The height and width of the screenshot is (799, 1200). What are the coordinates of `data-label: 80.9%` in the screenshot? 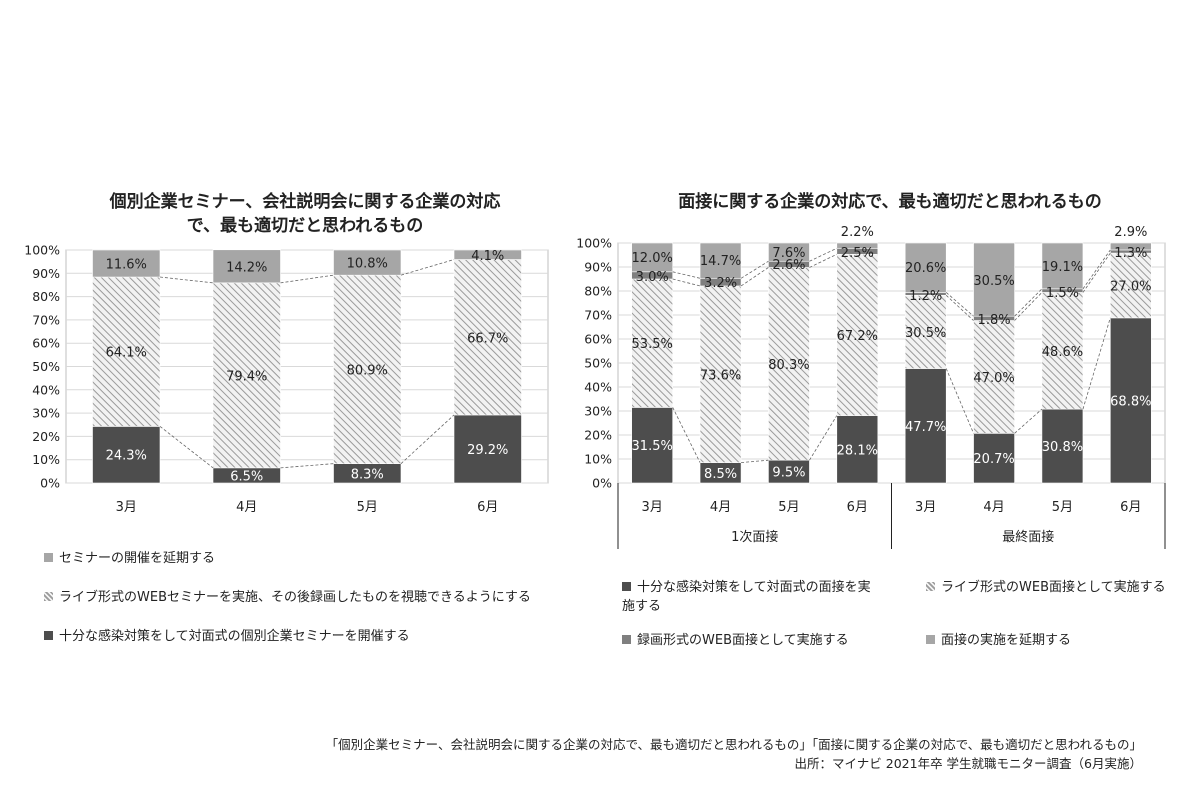 It's located at (367, 370).